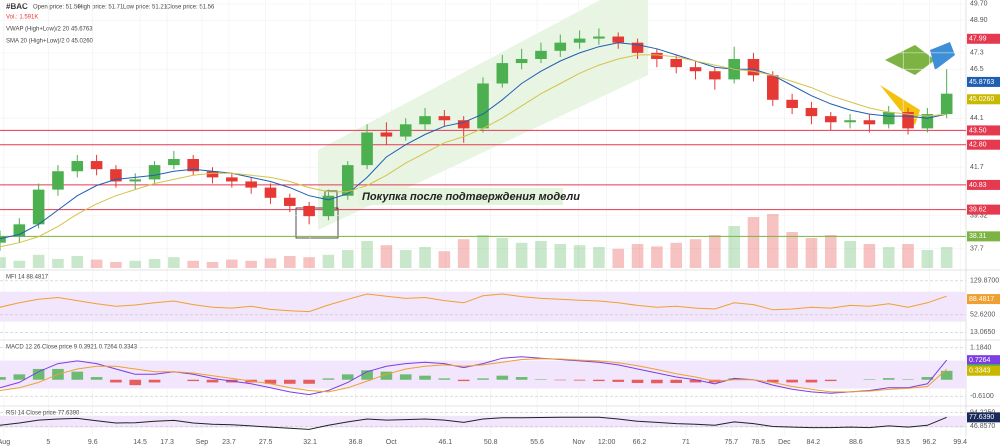 Image resolution: width=1000 pixels, height=448 pixels. I want to click on price-badge-label: 0.7264, so click(980, 360).